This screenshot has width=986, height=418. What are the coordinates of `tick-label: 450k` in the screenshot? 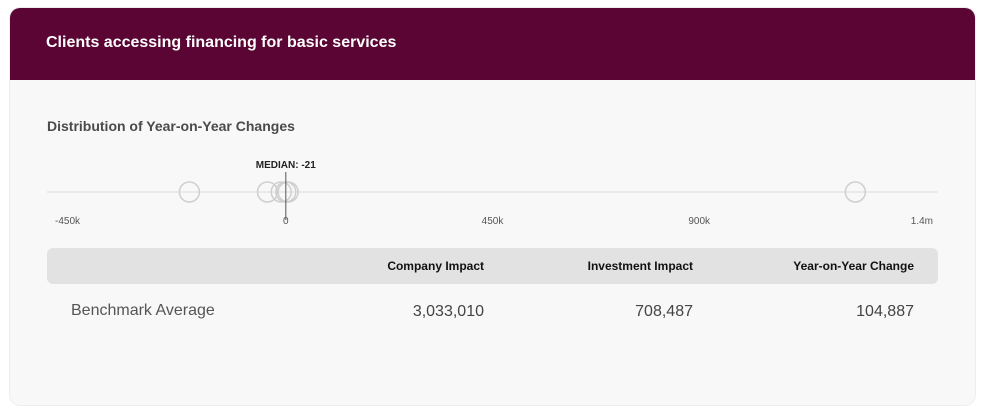 It's located at (493, 221).